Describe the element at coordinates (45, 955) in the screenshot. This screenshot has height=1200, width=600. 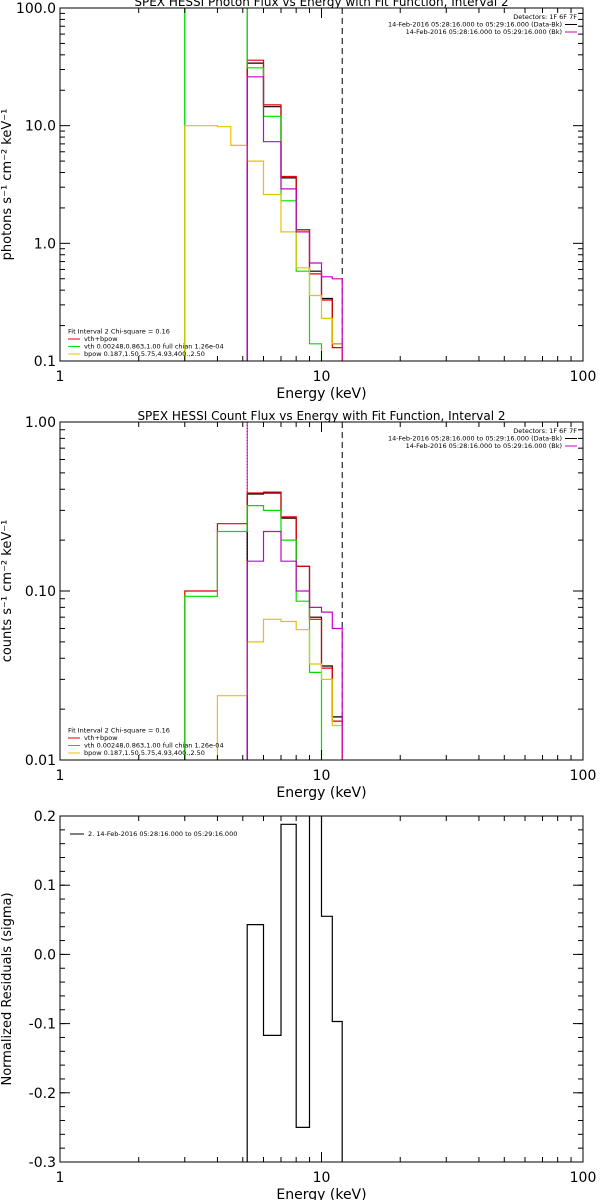
I see `y-tick-label: 0.0` at that location.